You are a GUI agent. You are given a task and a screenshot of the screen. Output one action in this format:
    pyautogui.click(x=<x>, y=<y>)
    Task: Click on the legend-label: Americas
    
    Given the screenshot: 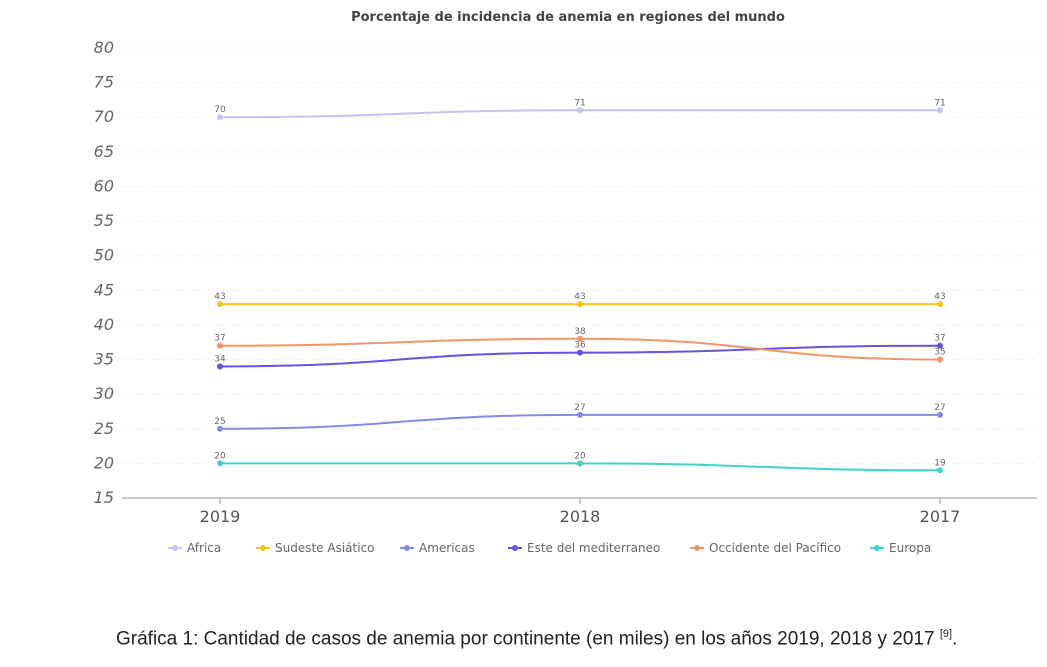 What is the action you would take?
    pyautogui.click(x=447, y=548)
    